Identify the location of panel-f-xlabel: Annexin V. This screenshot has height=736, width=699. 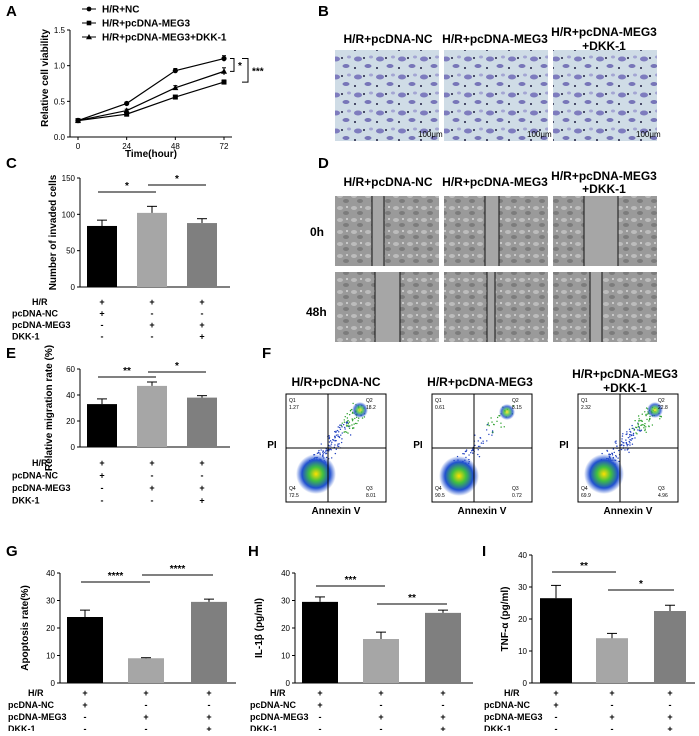
(336, 511).